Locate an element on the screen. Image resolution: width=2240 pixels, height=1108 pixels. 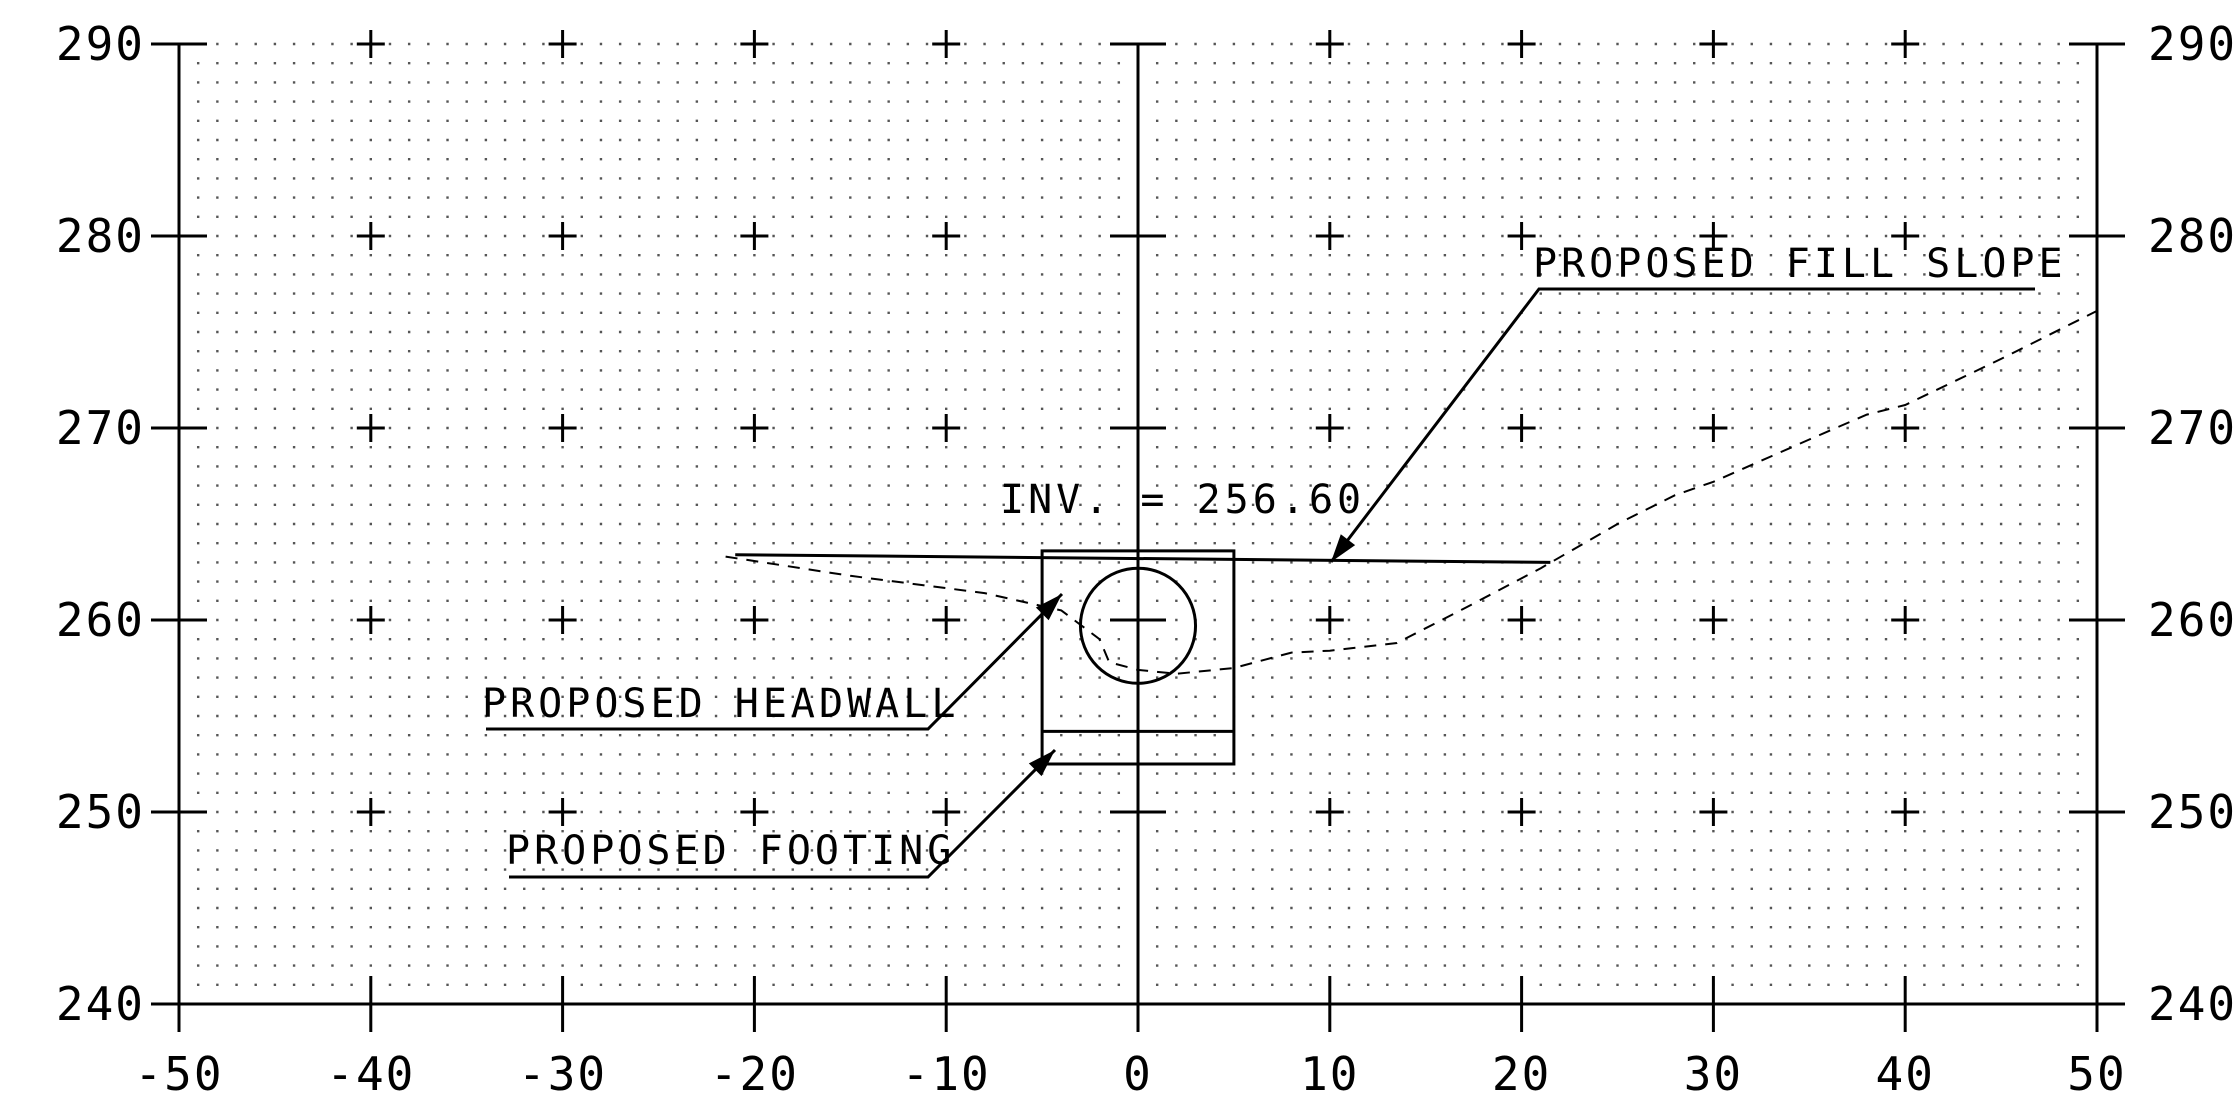
y-tick-label-left: 250 is located at coordinates (100, 812).